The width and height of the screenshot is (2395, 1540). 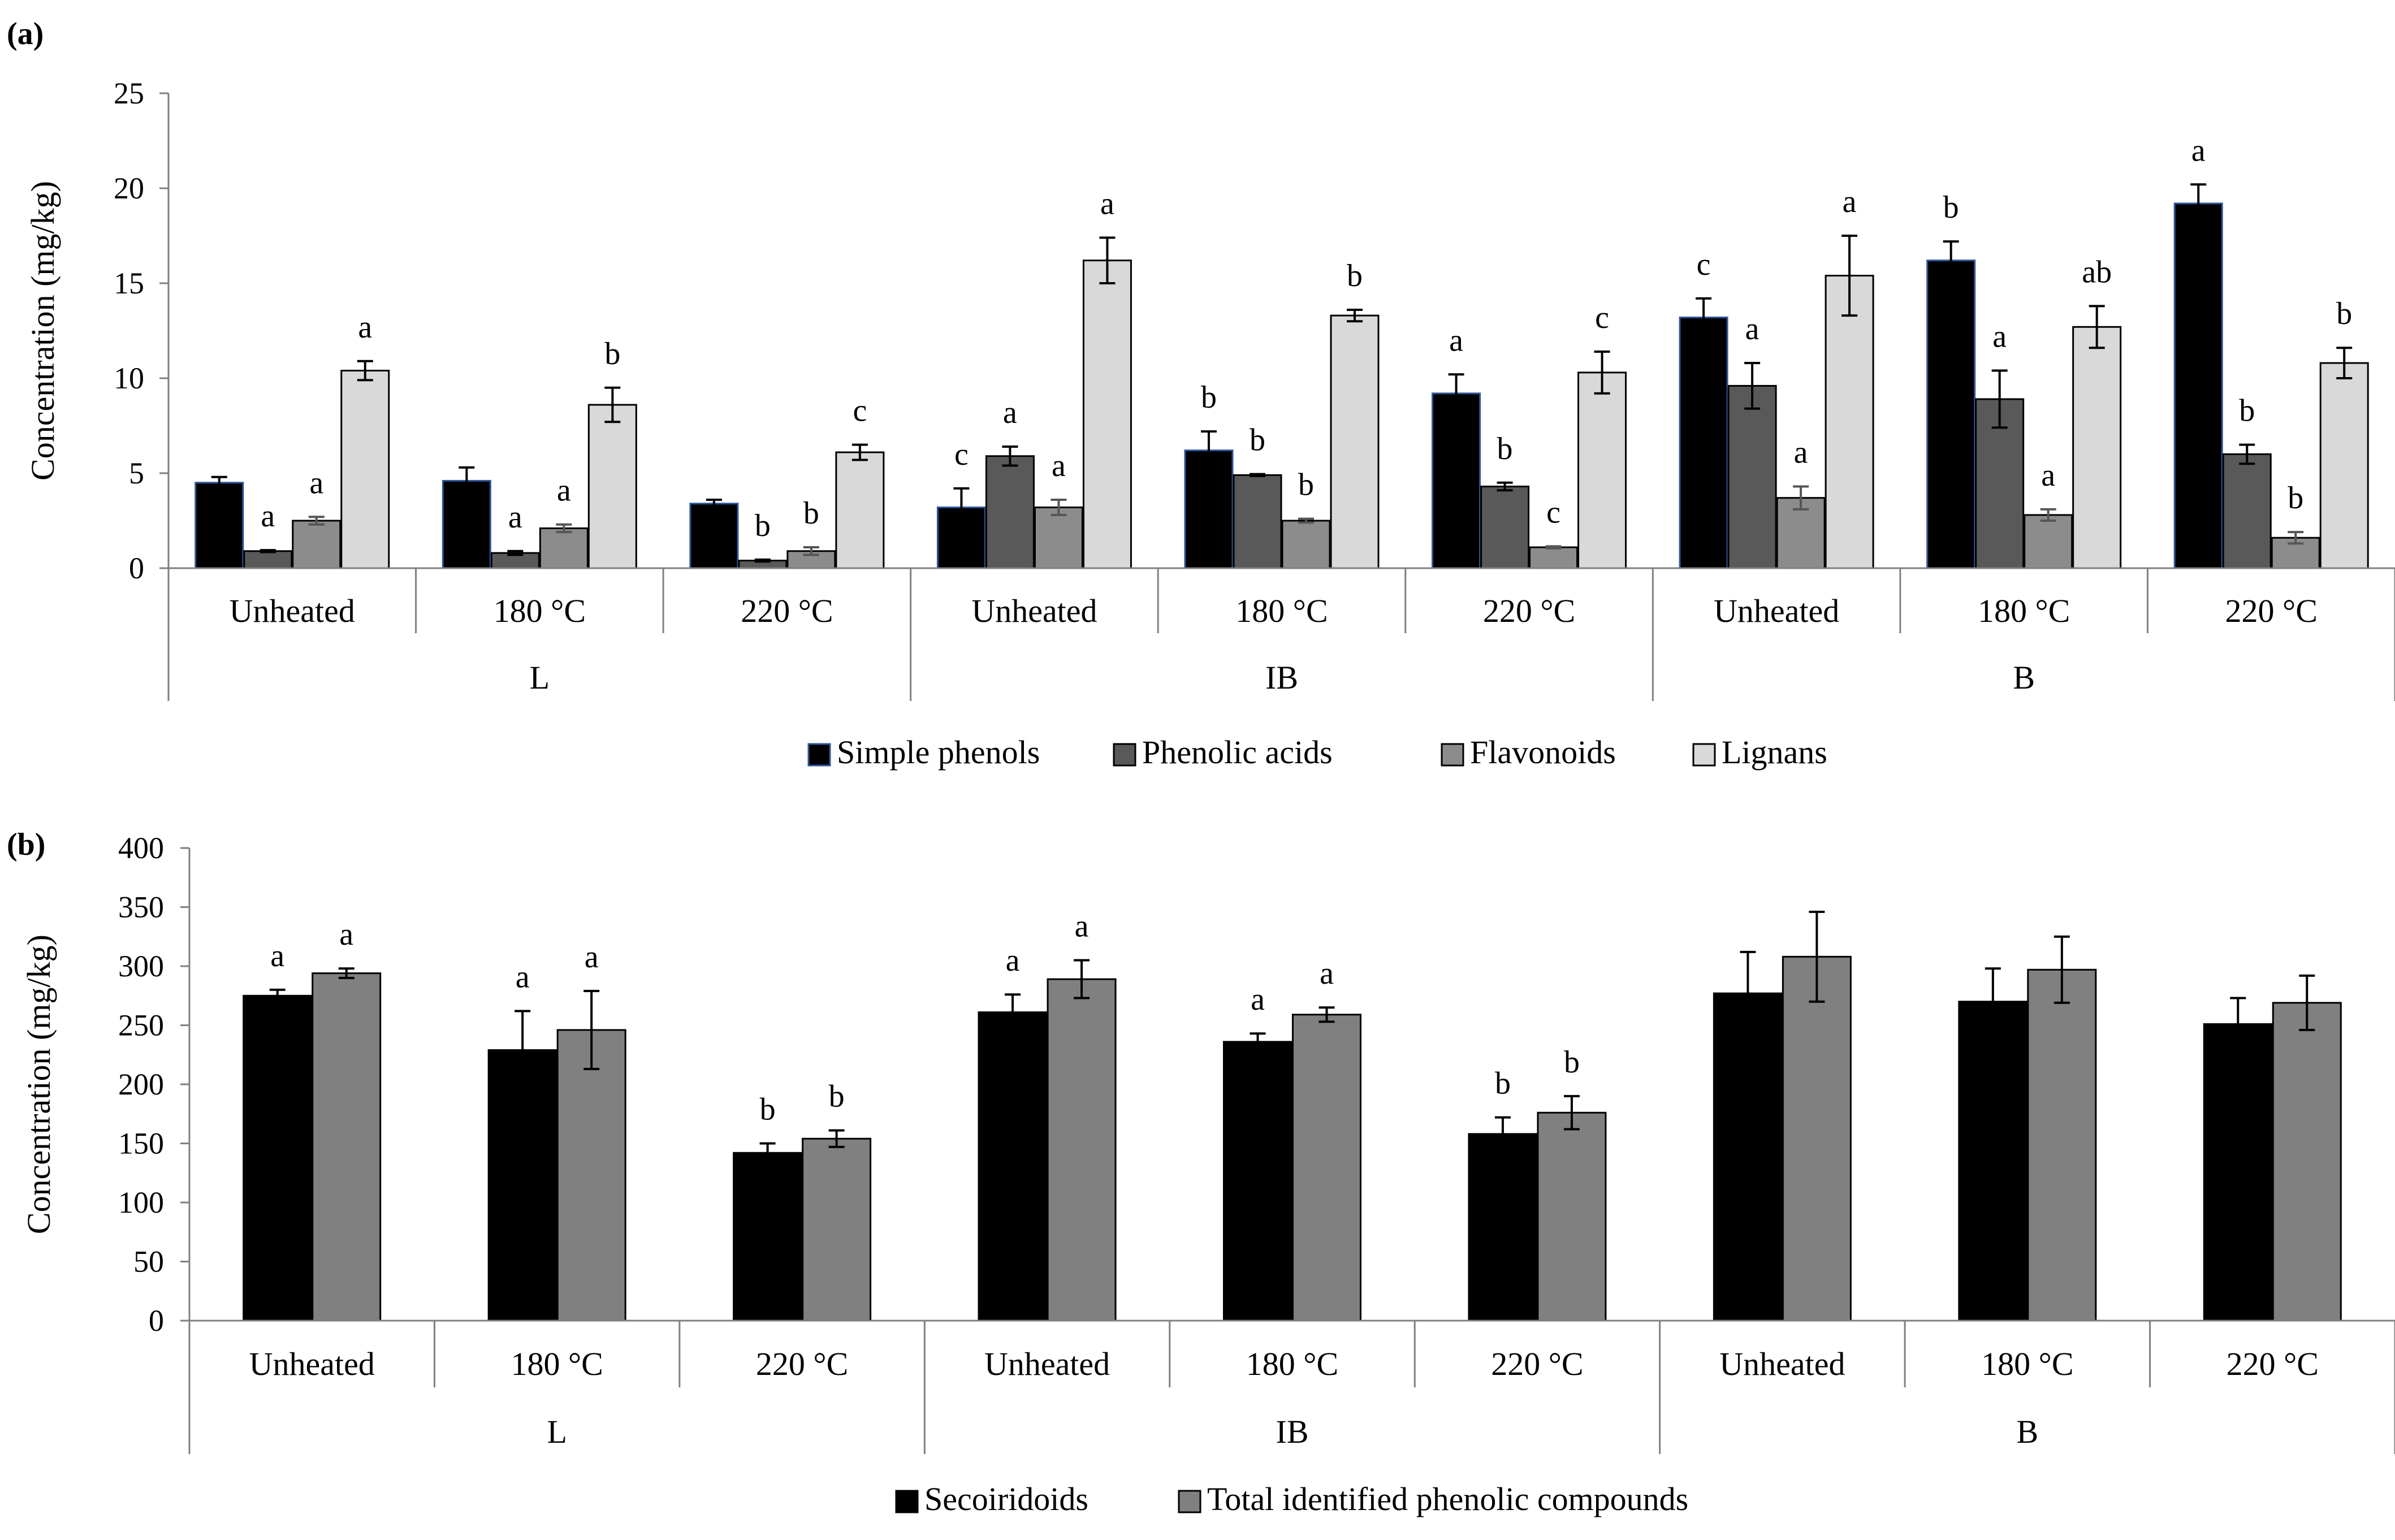 I want to click on legend-swatch-simple-phenols, so click(x=819, y=755).